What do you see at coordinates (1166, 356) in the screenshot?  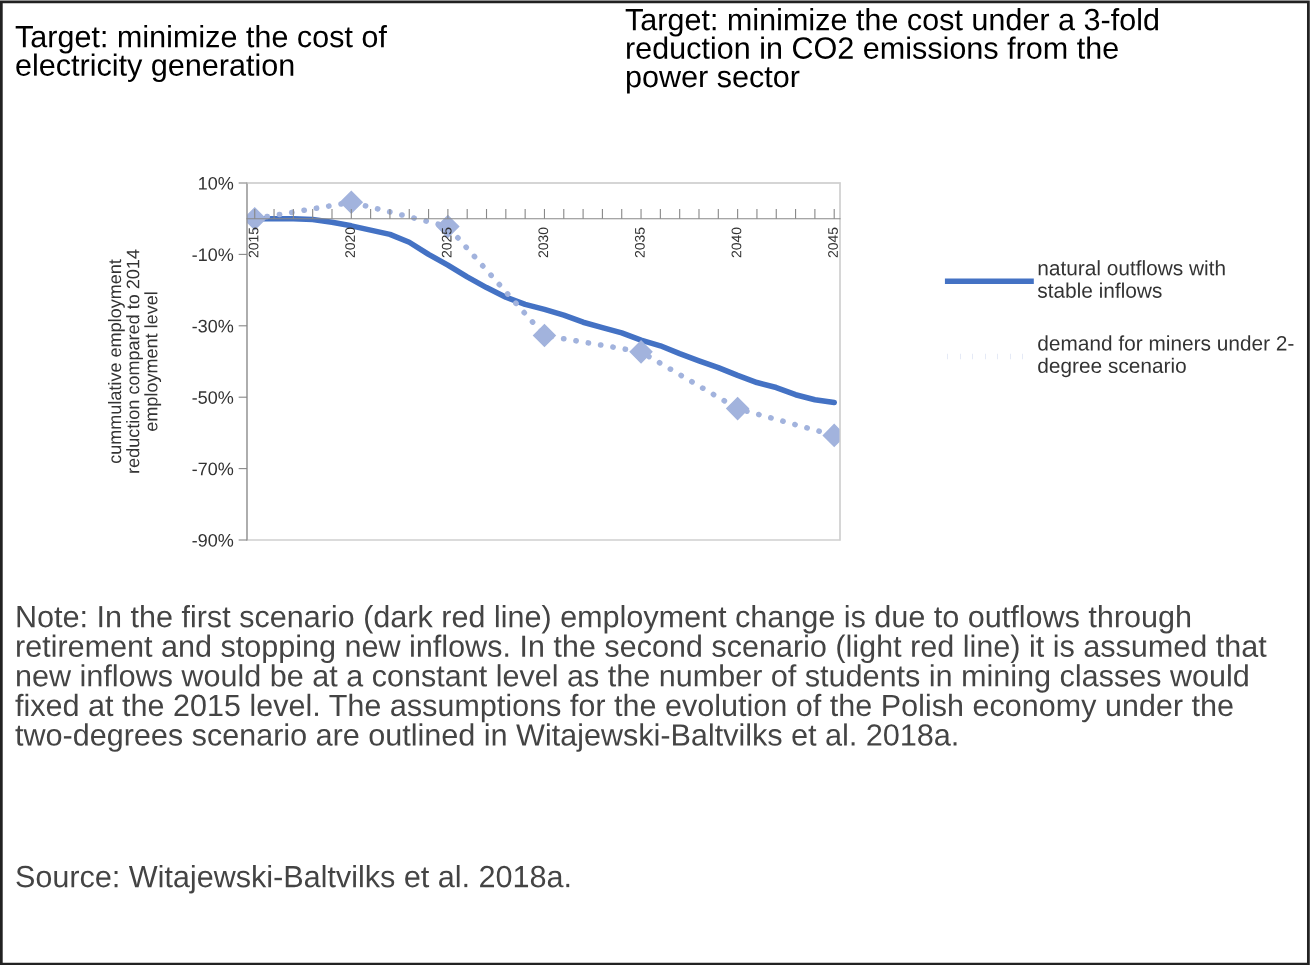 I see `legend-label: demand for miners under 2- degree scenario` at bounding box center [1166, 356].